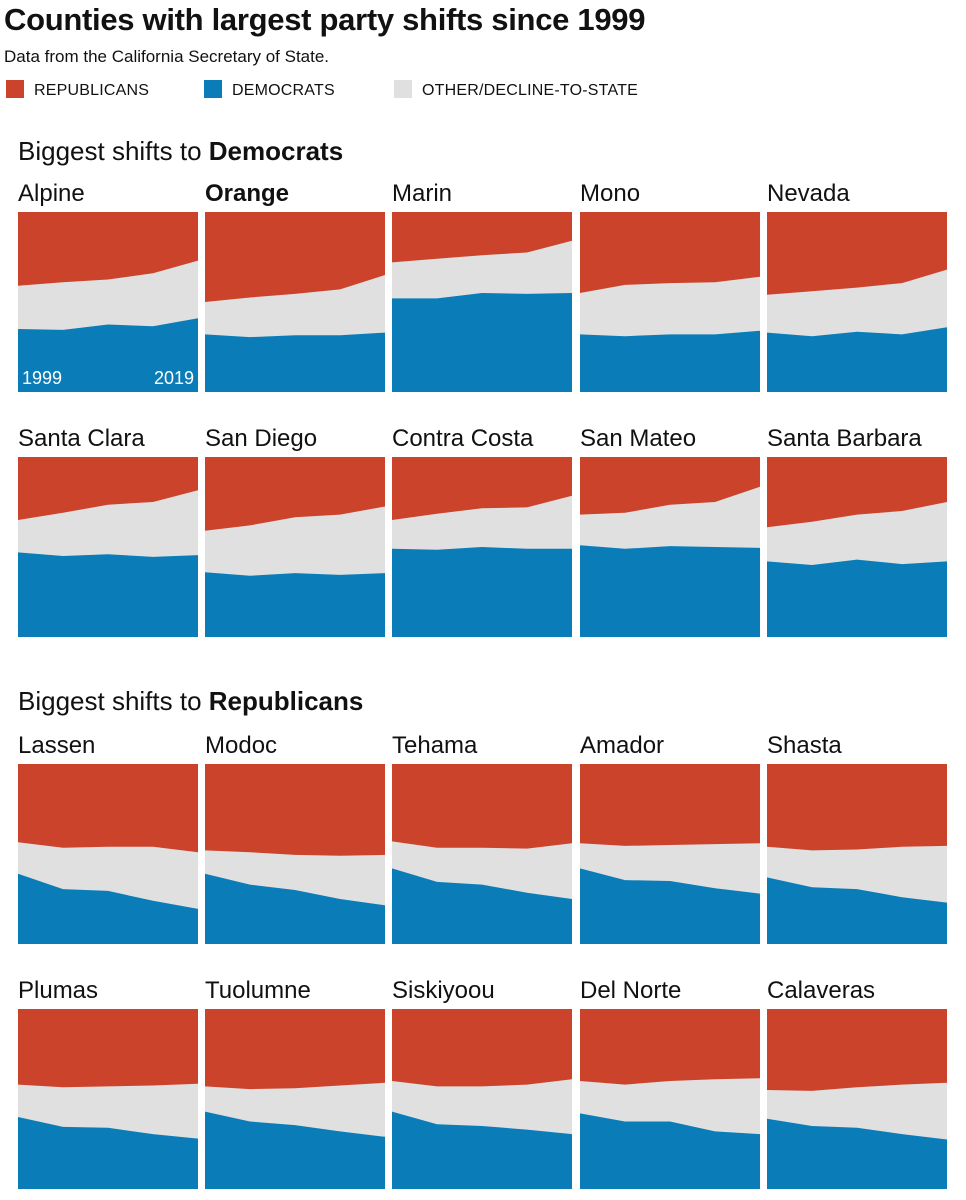 The height and width of the screenshot is (1200, 966). I want to click on county-panel: Santa Clara, so click(108, 531).